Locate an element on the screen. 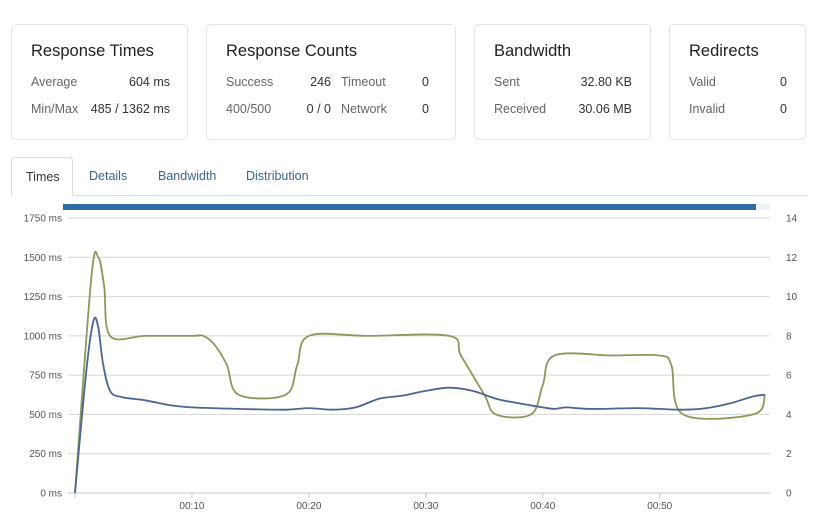  tab-bandwidth: Bandwidth is located at coordinates (187, 176).